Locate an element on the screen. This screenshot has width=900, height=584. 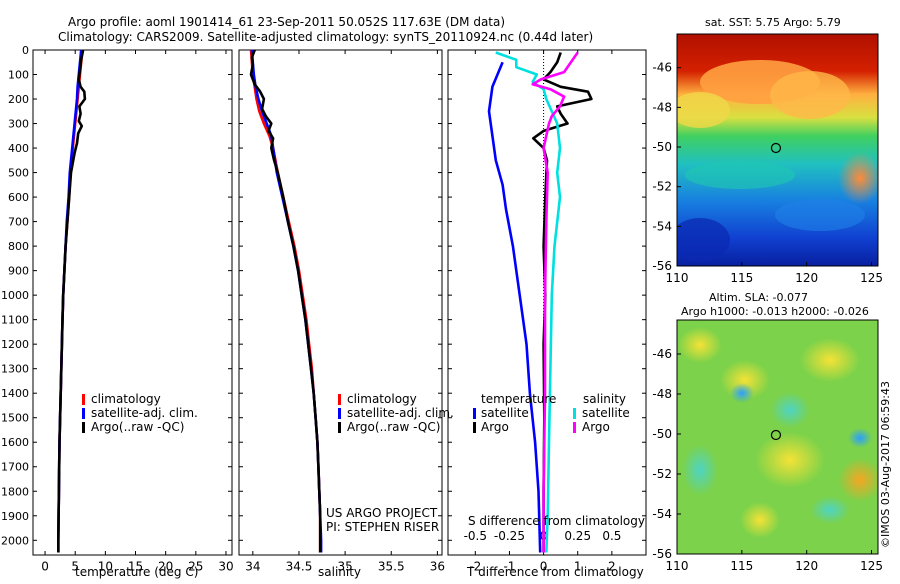
temperature-xlabel: temperature (deg C) is located at coordinates (136, 572).